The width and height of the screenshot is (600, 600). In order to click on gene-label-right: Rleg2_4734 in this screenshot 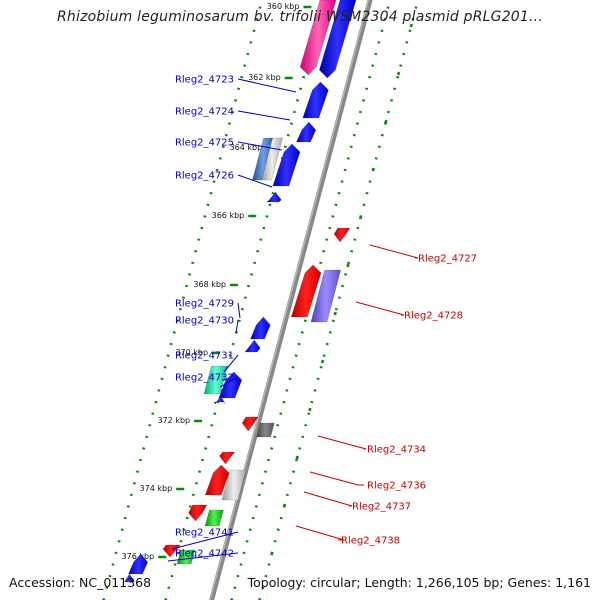, I will do `click(371, 445)`.